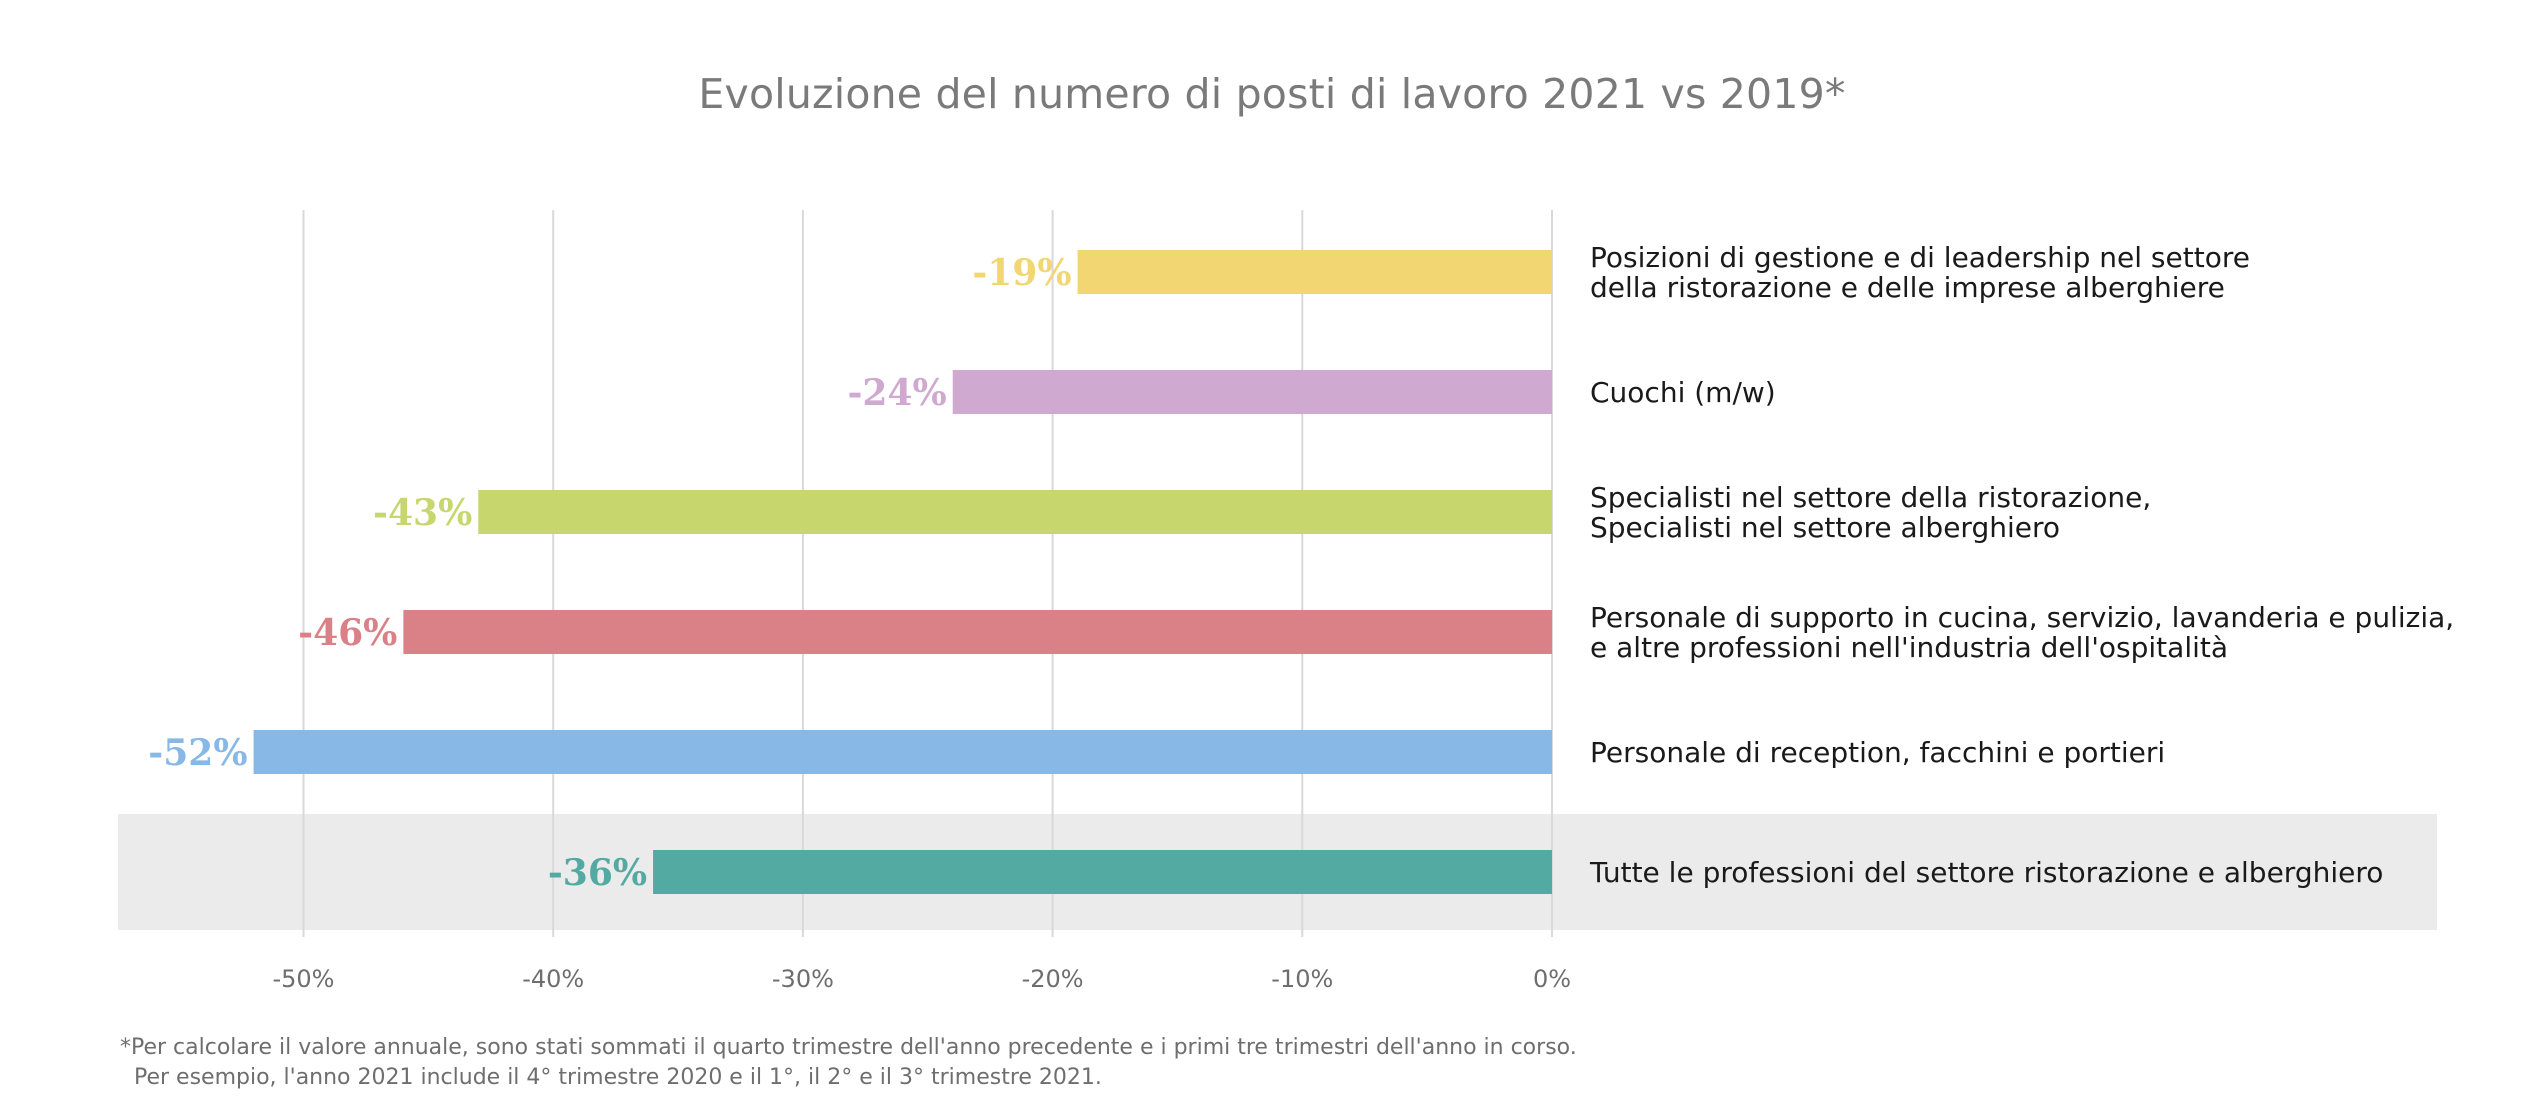 This screenshot has height=1116, width=2544. Describe the element at coordinates (803, 979) in the screenshot. I see `x-tick-label: -30%` at that location.